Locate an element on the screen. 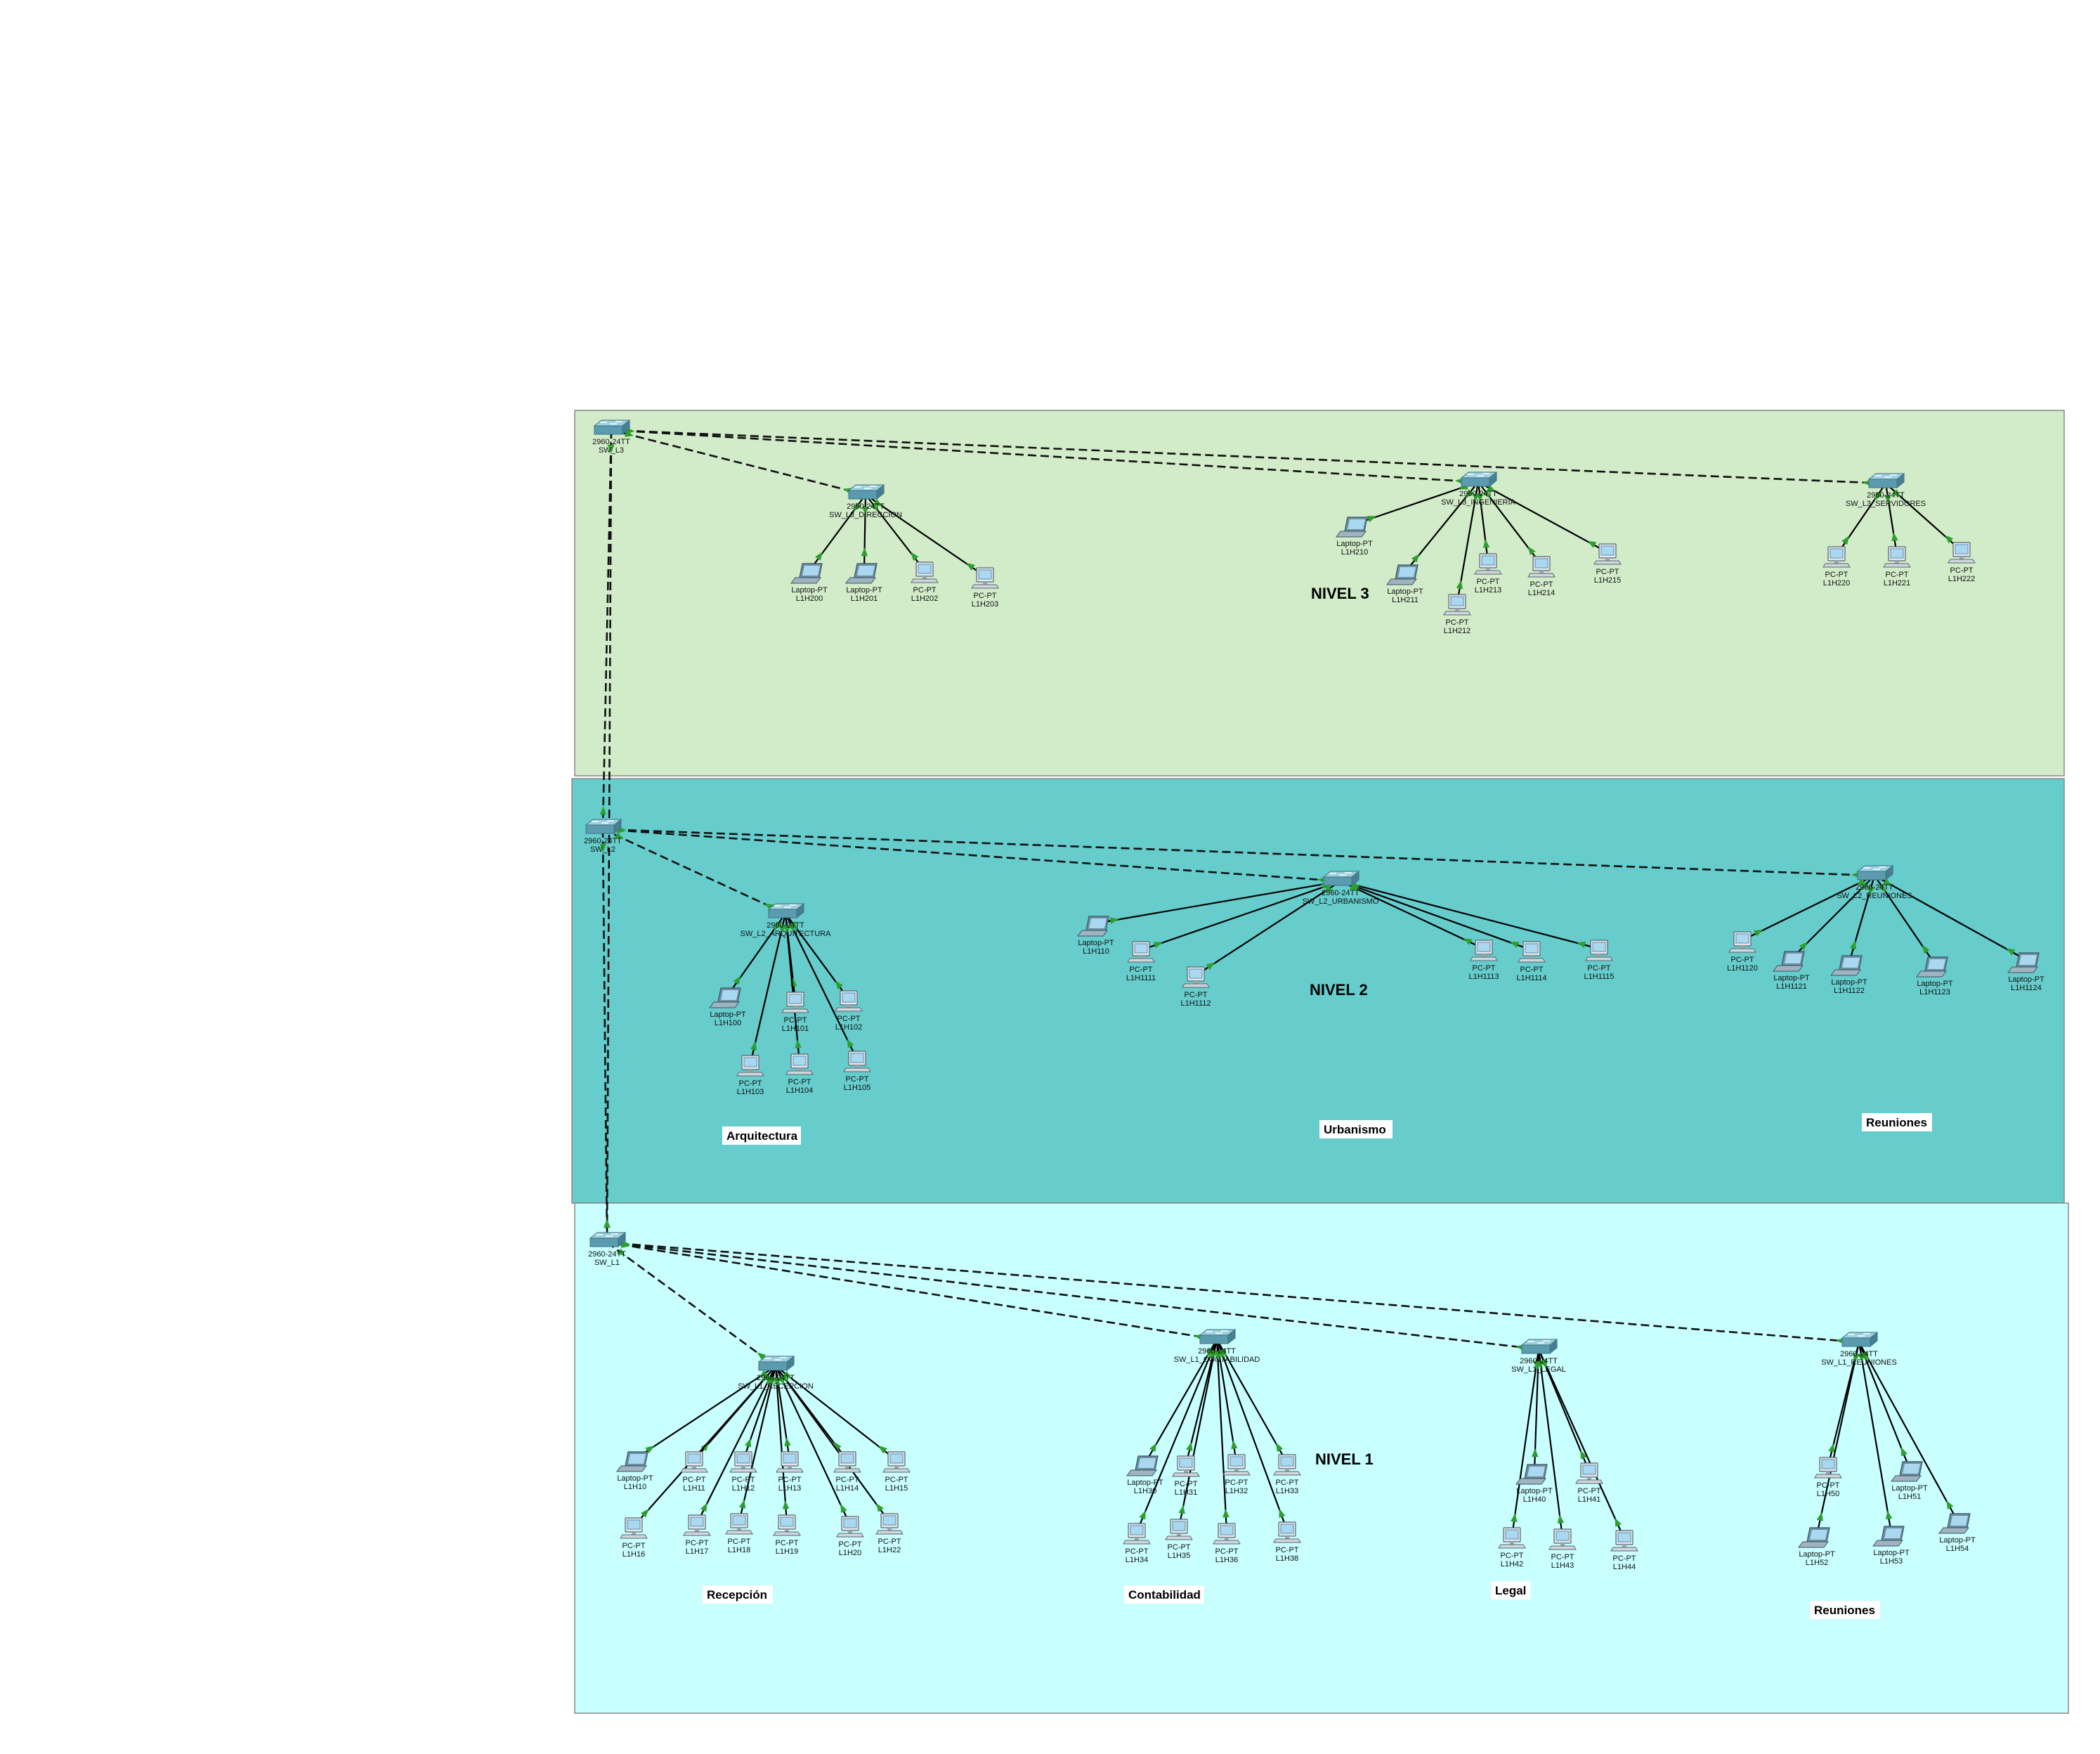 This screenshot has width=2100, height=1754. access-link-L1H20 is located at coordinates (813, 1445).